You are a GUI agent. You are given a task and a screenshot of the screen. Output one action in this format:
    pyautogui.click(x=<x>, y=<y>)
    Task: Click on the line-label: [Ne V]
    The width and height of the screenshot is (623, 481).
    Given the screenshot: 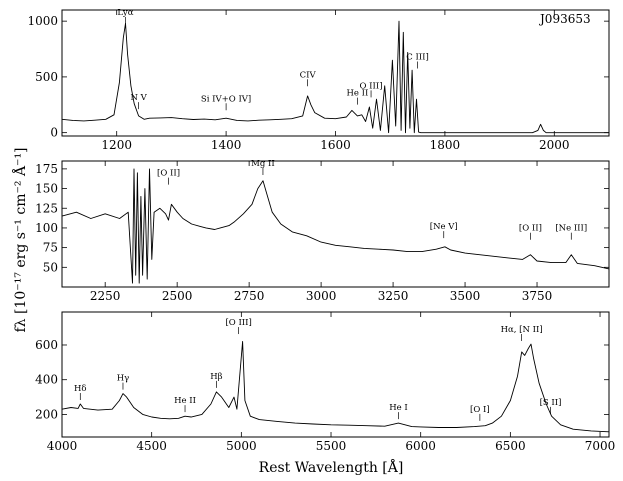 What is the action you would take?
    pyautogui.click(x=444, y=227)
    